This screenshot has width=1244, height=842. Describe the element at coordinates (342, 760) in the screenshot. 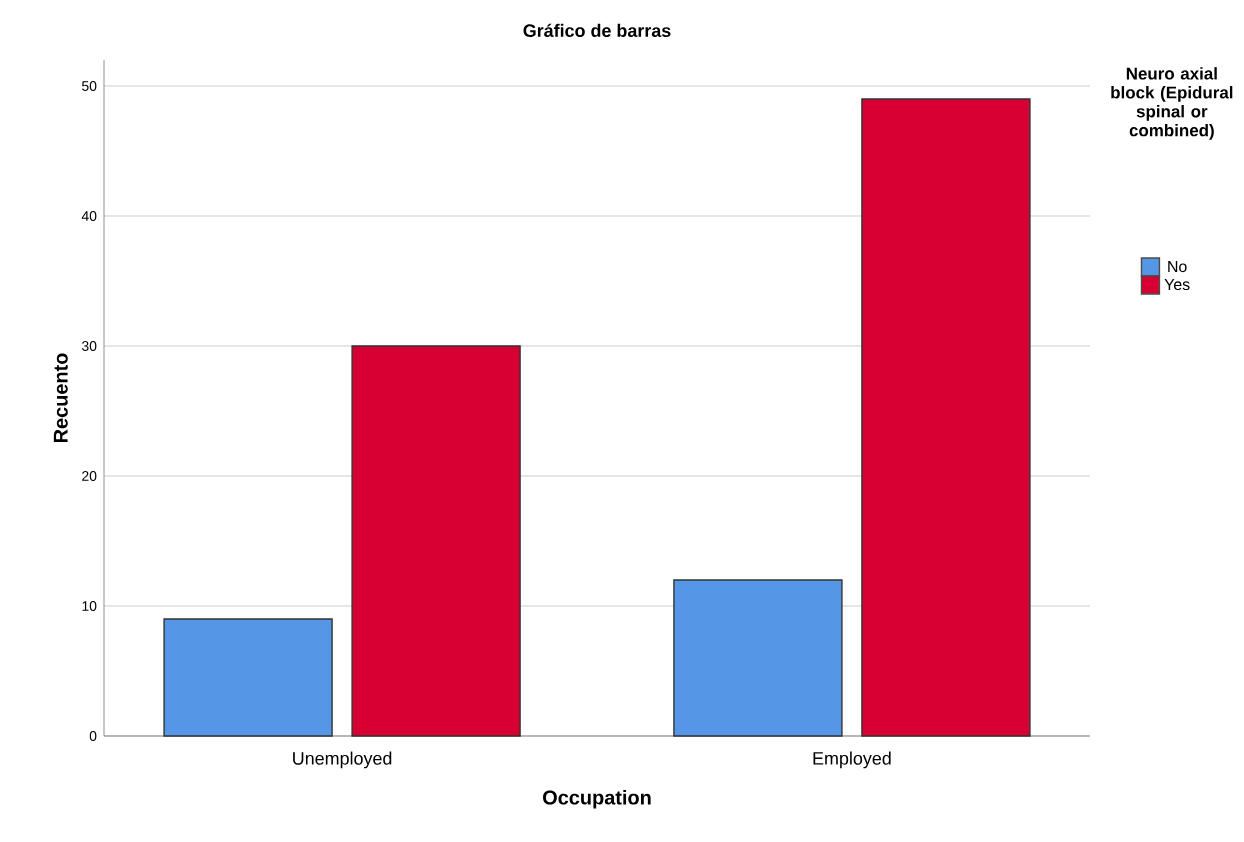

I see `x-tick-label: Unemployed` at that location.